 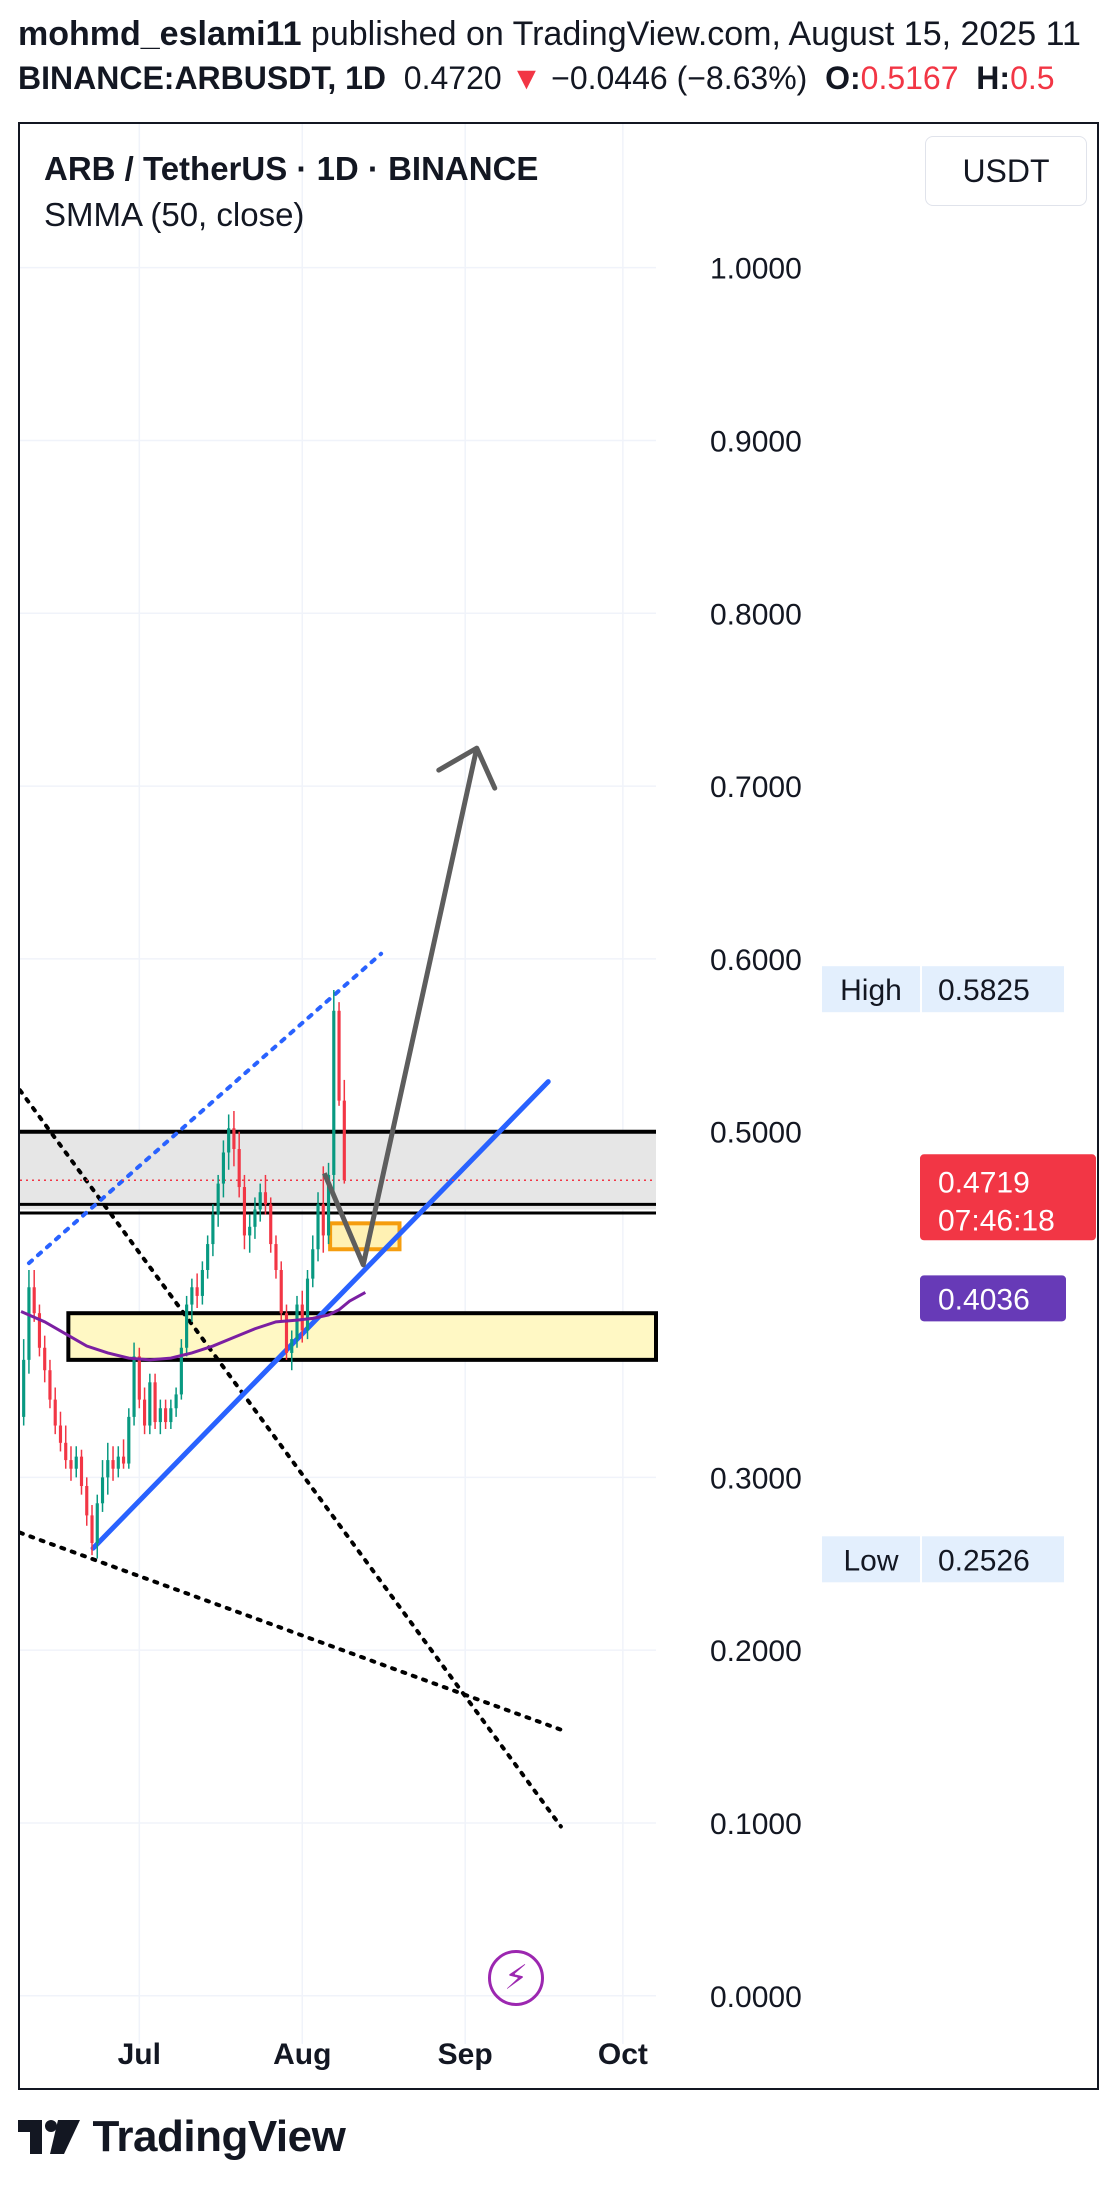 What do you see at coordinates (320, 1315) in the screenshot?
I see `support-trendline` at bounding box center [320, 1315].